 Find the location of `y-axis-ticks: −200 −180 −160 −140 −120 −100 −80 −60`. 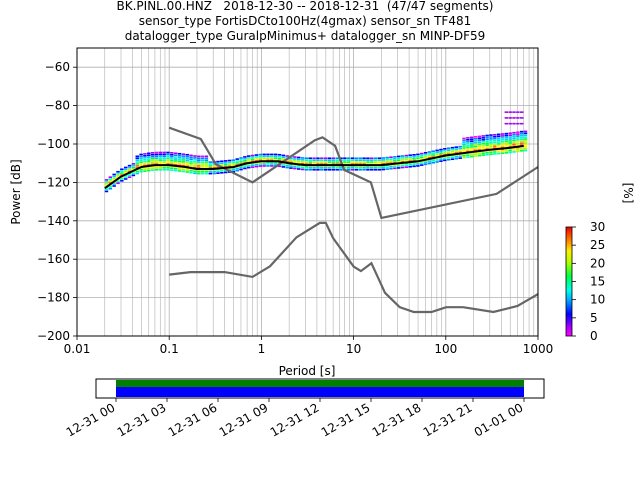

y-axis-ticks: −200 −180 −160 −140 −120 −100 −80 −60 is located at coordinates (57, 201).